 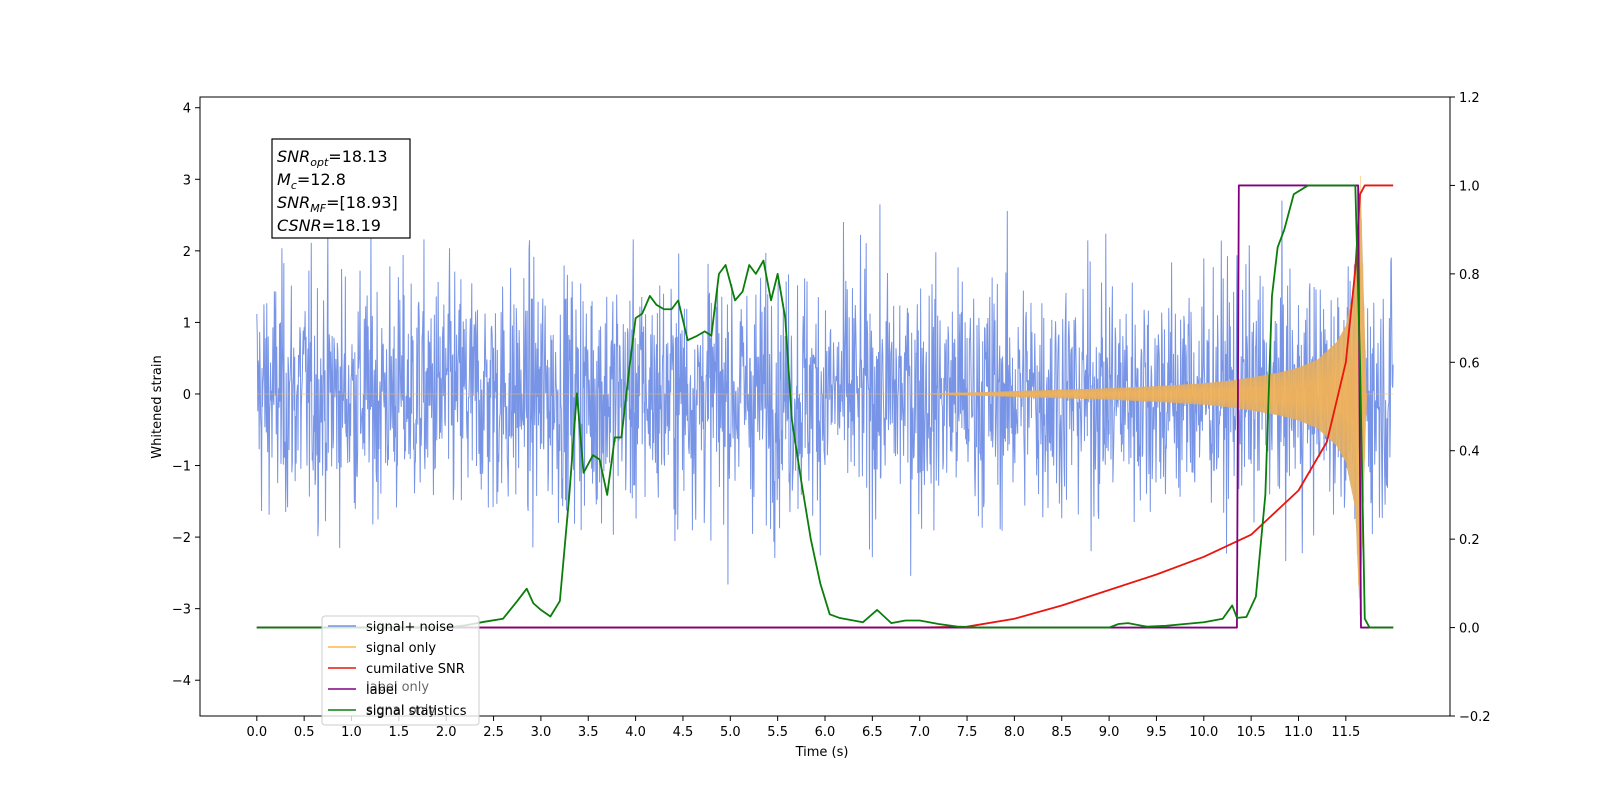 What do you see at coordinates (381, 690) in the screenshot?
I see `legend-label-label: label` at bounding box center [381, 690].